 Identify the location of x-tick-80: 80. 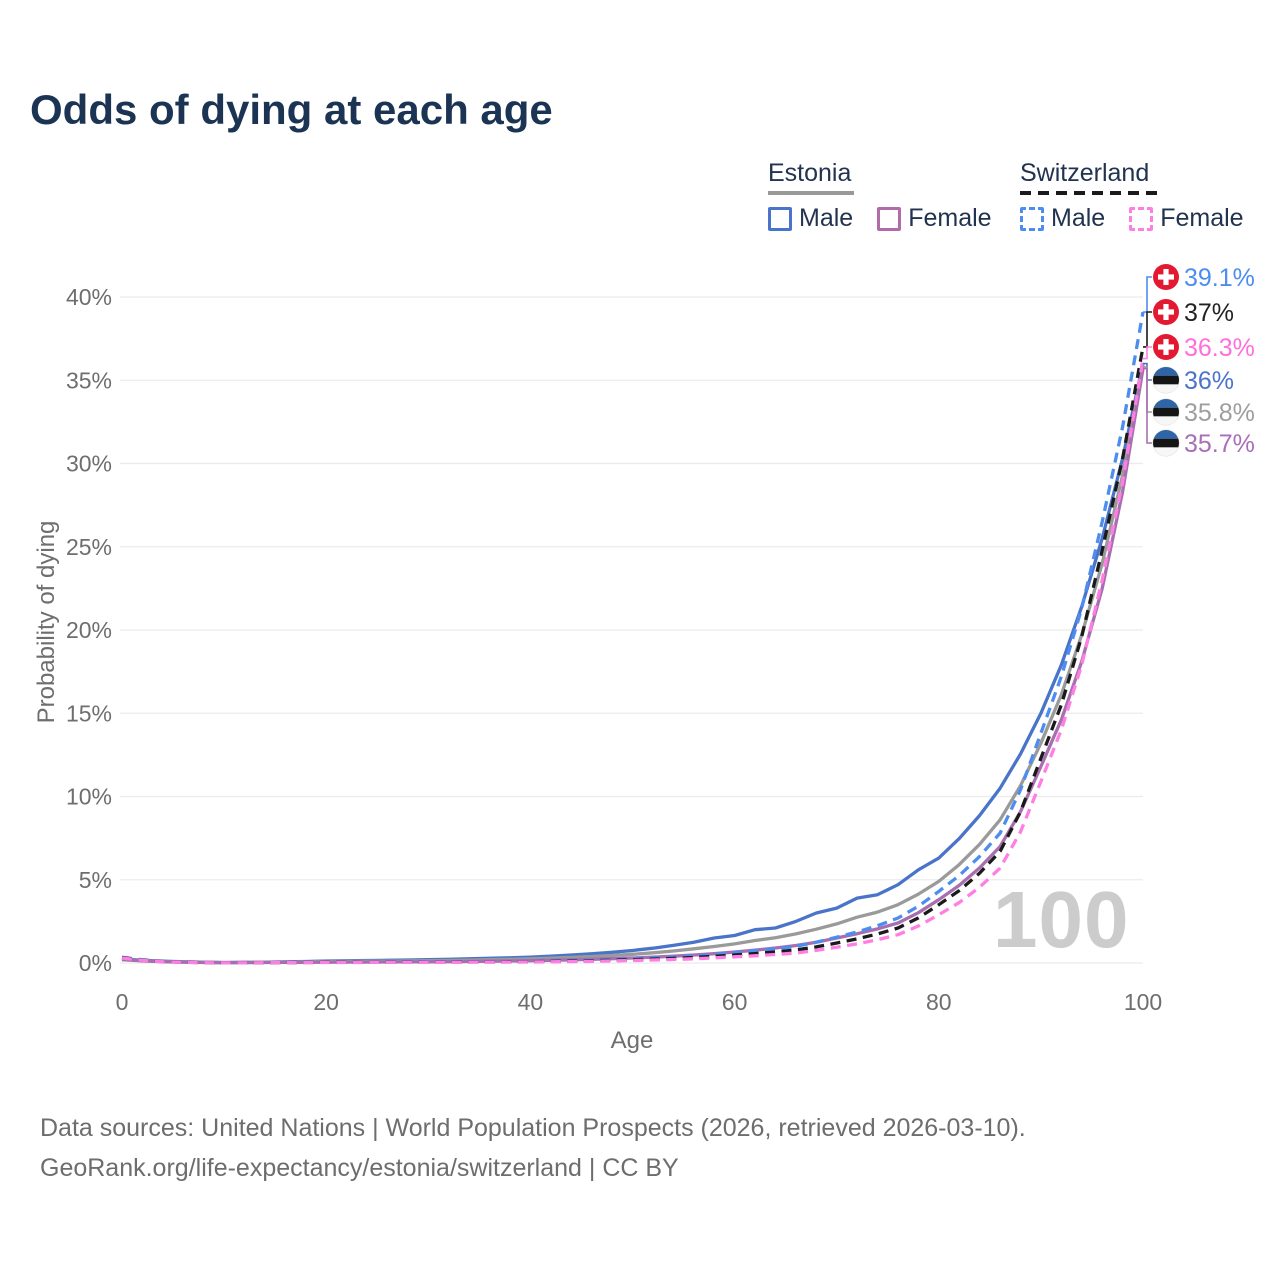
(939, 1002).